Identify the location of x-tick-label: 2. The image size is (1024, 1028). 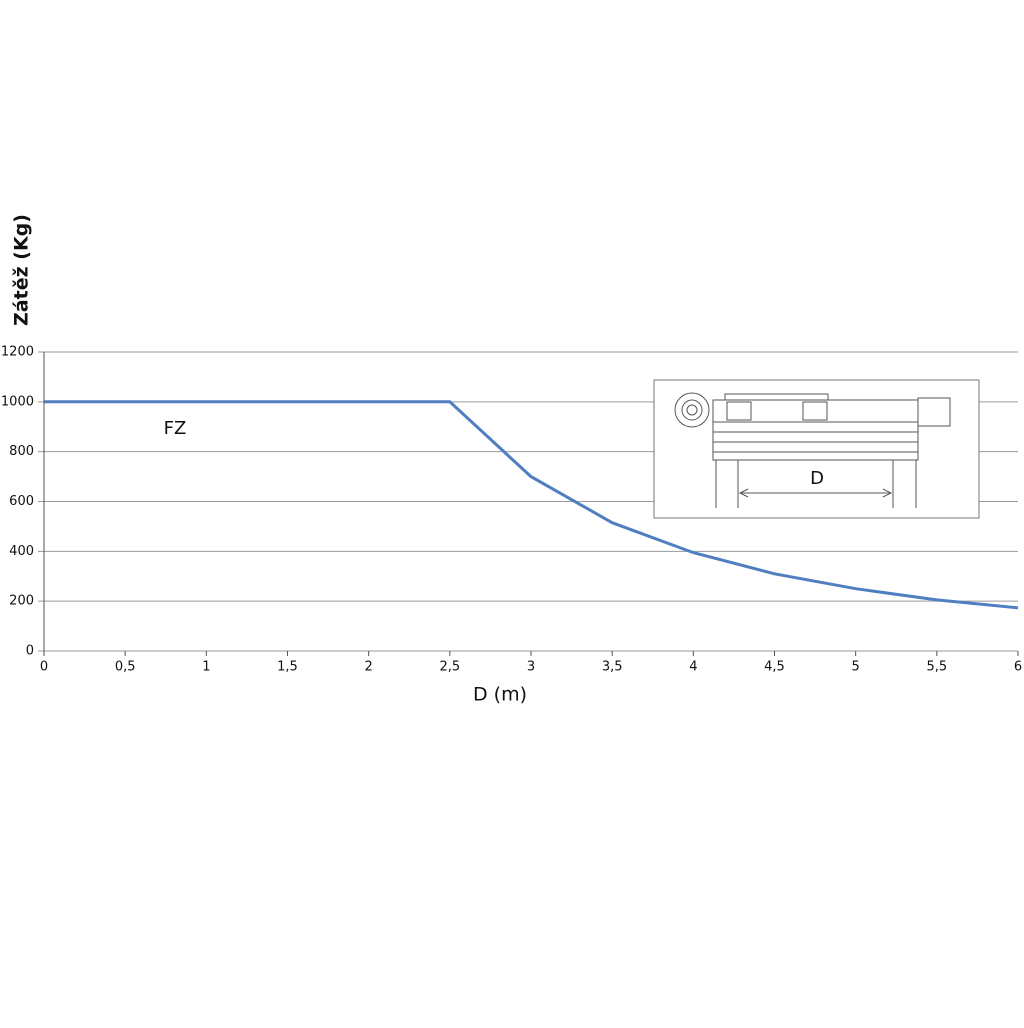
(369, 667).